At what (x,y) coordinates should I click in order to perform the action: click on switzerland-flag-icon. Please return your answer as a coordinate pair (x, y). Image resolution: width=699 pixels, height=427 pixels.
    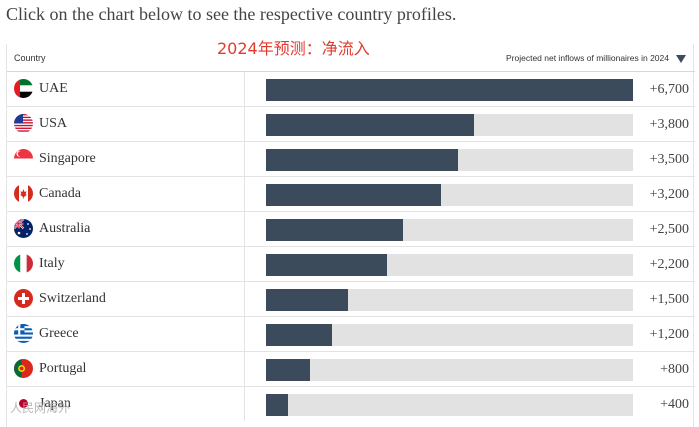
    Looking at the image, I should click on (23, 298).